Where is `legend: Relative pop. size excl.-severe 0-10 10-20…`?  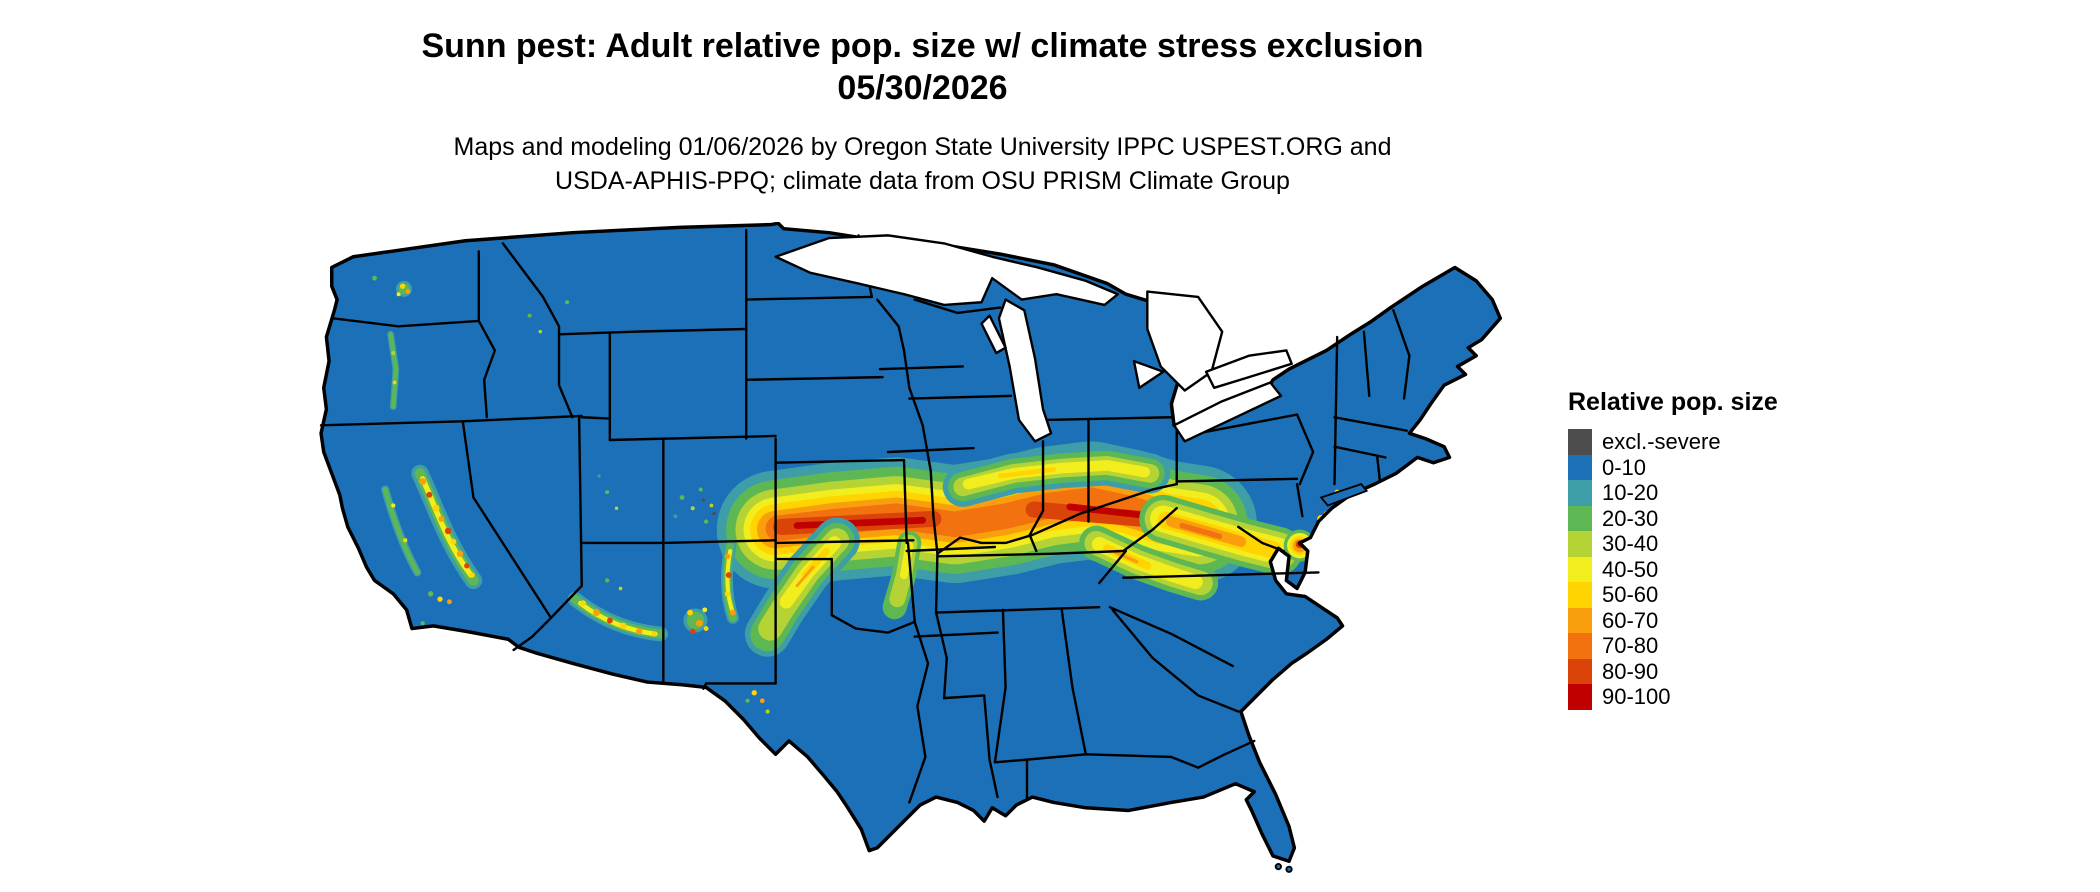 legend: Relative pop. size excl.-severe 0-10 10-20… is located at coordinates (1718, 549).